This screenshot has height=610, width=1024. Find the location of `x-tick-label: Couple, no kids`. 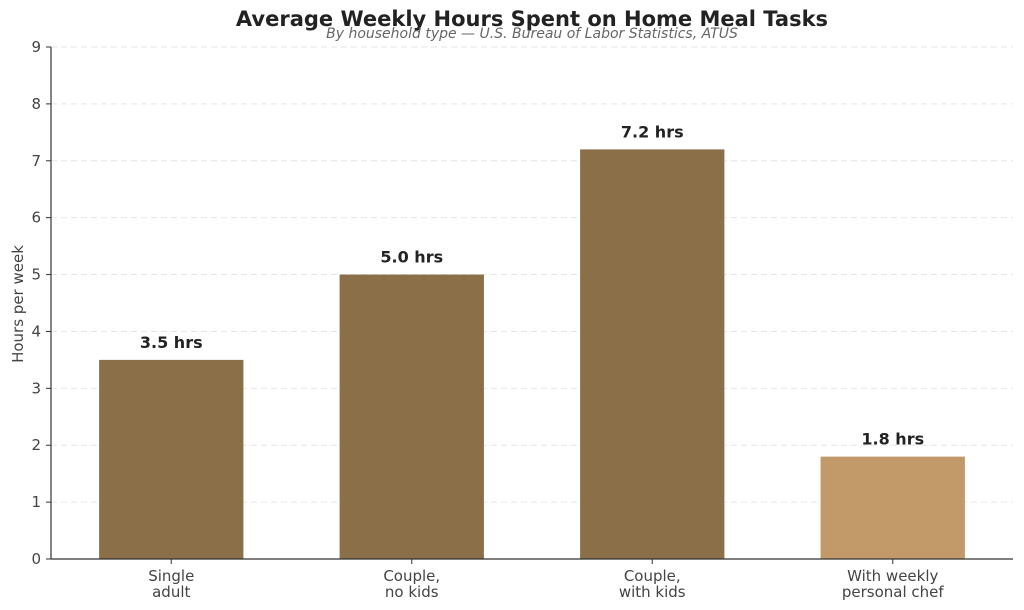

x-tick-label: Couple, no kids is located at coordinates (411, 584).